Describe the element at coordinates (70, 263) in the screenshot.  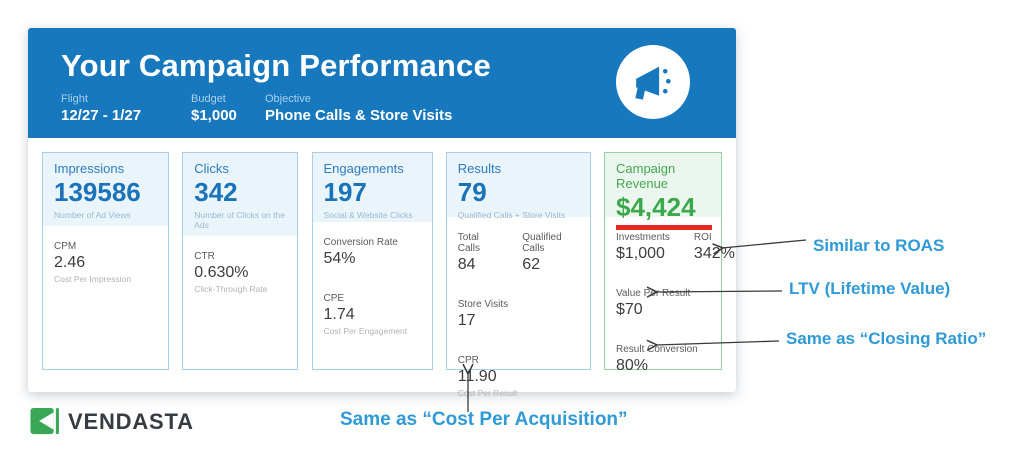
I see `stat-value: 2.46` at that location.